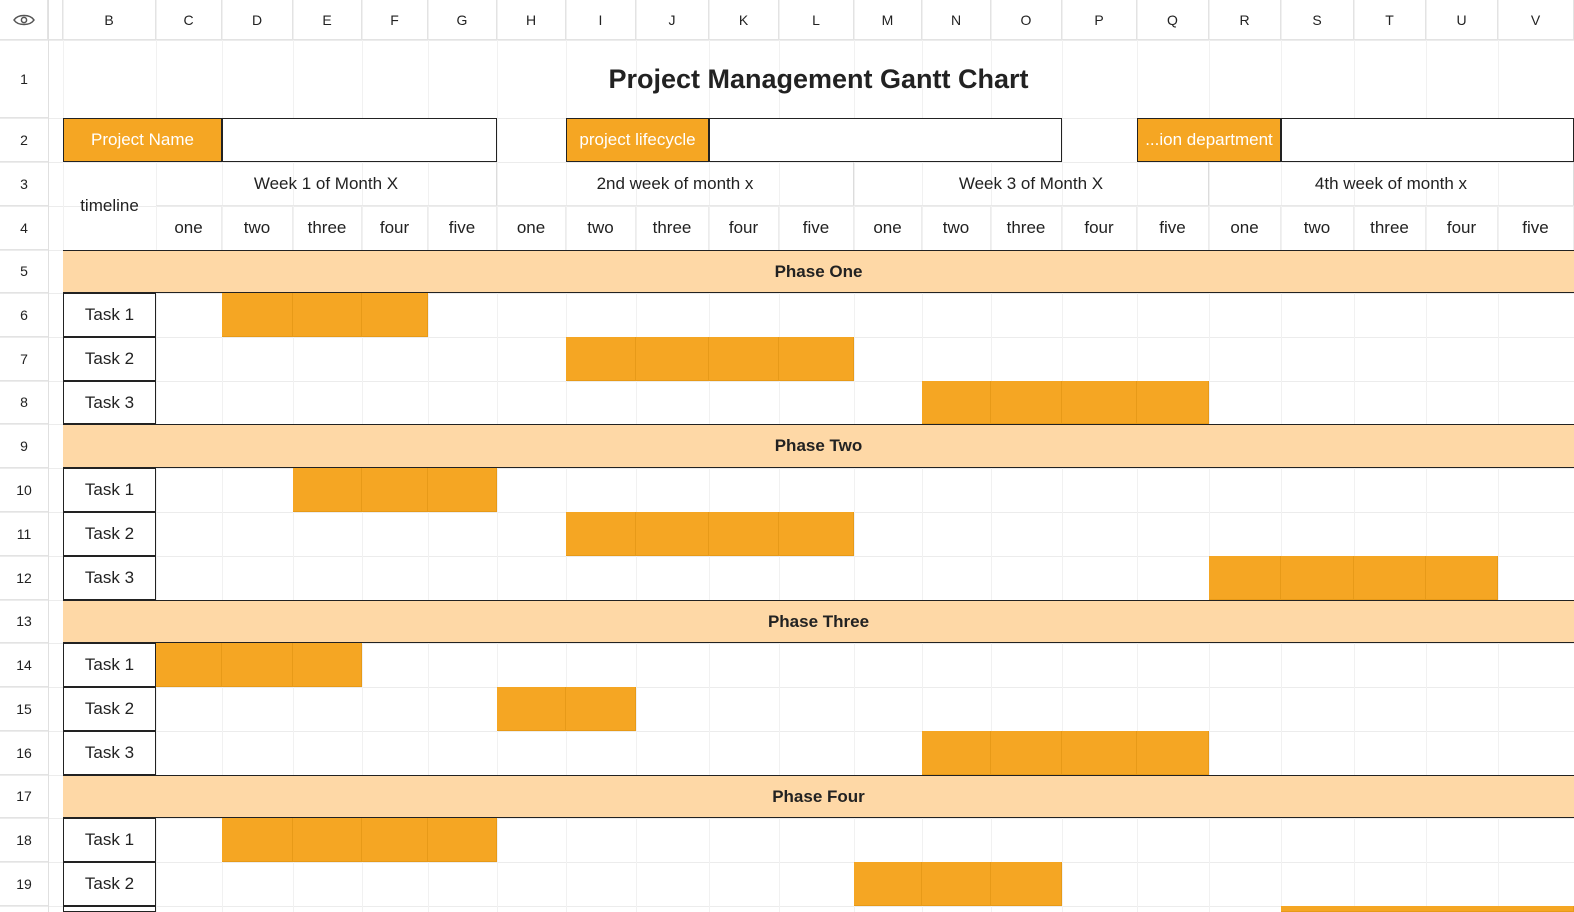  What do you see at coordinates (1026, 20) in the screenshot?
I see `column-header-o: O` at bounding box center [1026, 20].